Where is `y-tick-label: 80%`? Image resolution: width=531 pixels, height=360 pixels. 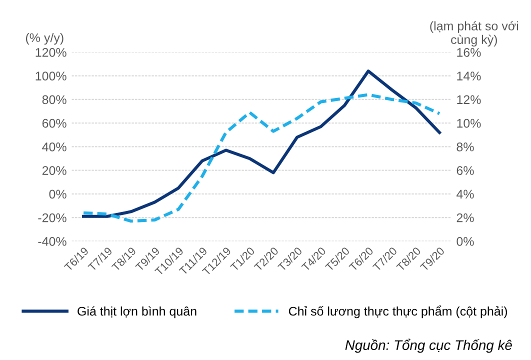
y-tick-label: 80% is located at coordinates (54, 99).